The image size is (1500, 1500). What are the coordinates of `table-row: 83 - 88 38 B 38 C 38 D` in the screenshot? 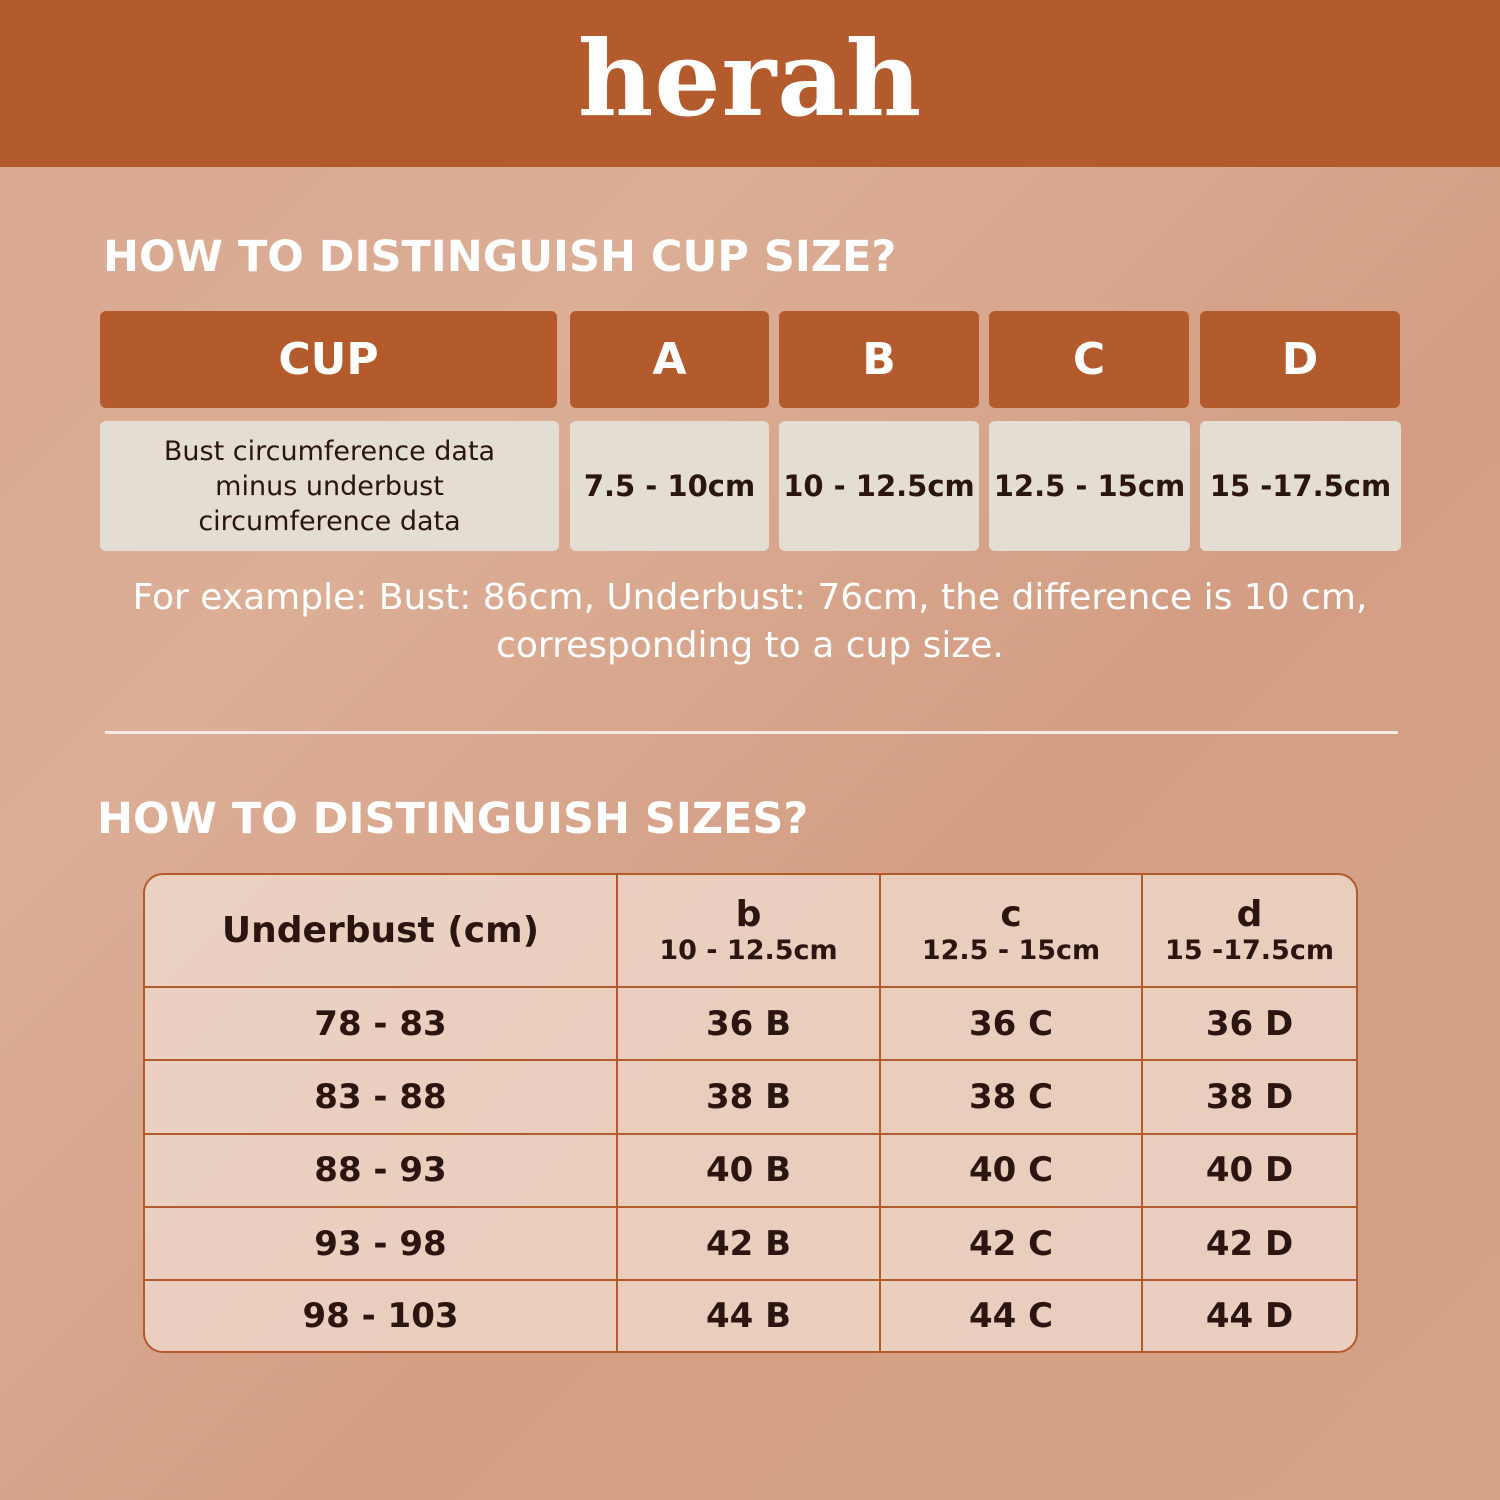 It's located at (750, 1098).